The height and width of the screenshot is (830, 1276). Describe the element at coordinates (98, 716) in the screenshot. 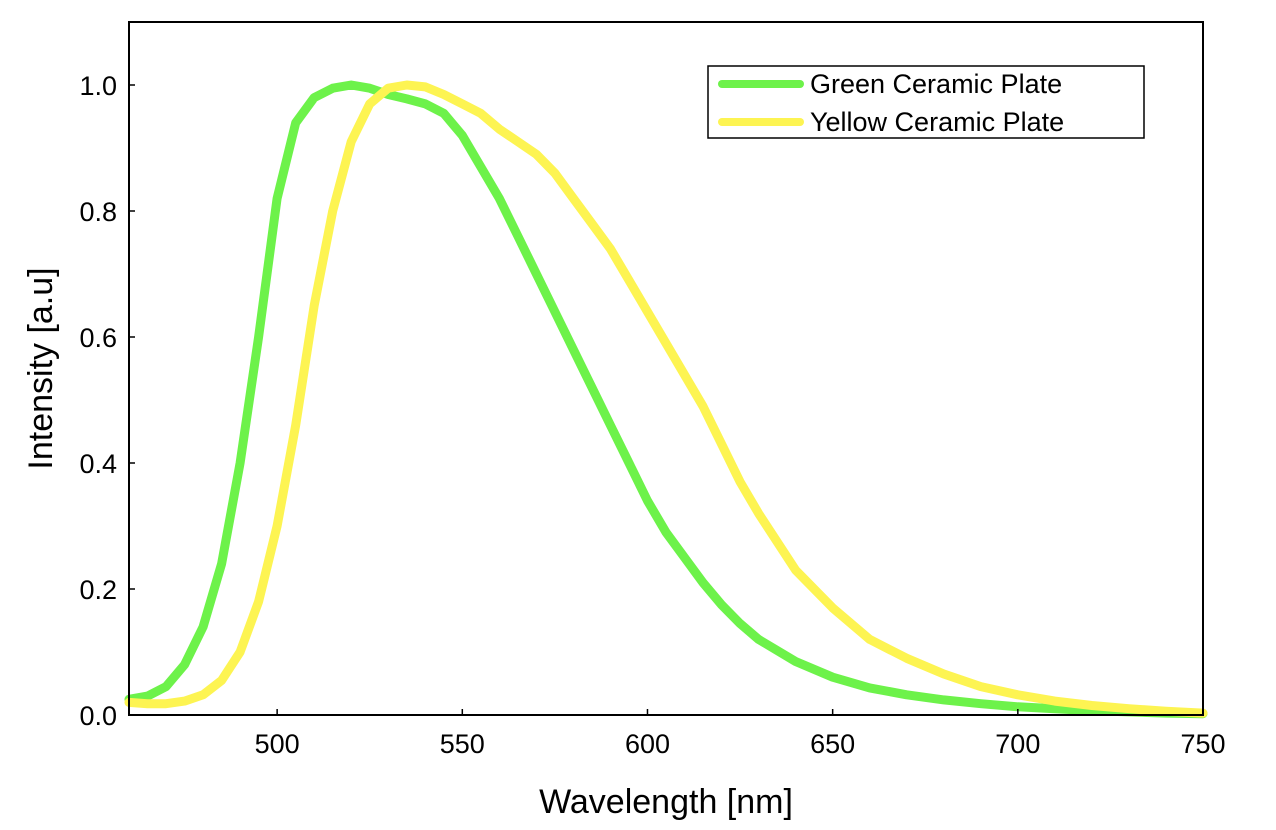

I see `y-tick-label: 0.0` at that location.